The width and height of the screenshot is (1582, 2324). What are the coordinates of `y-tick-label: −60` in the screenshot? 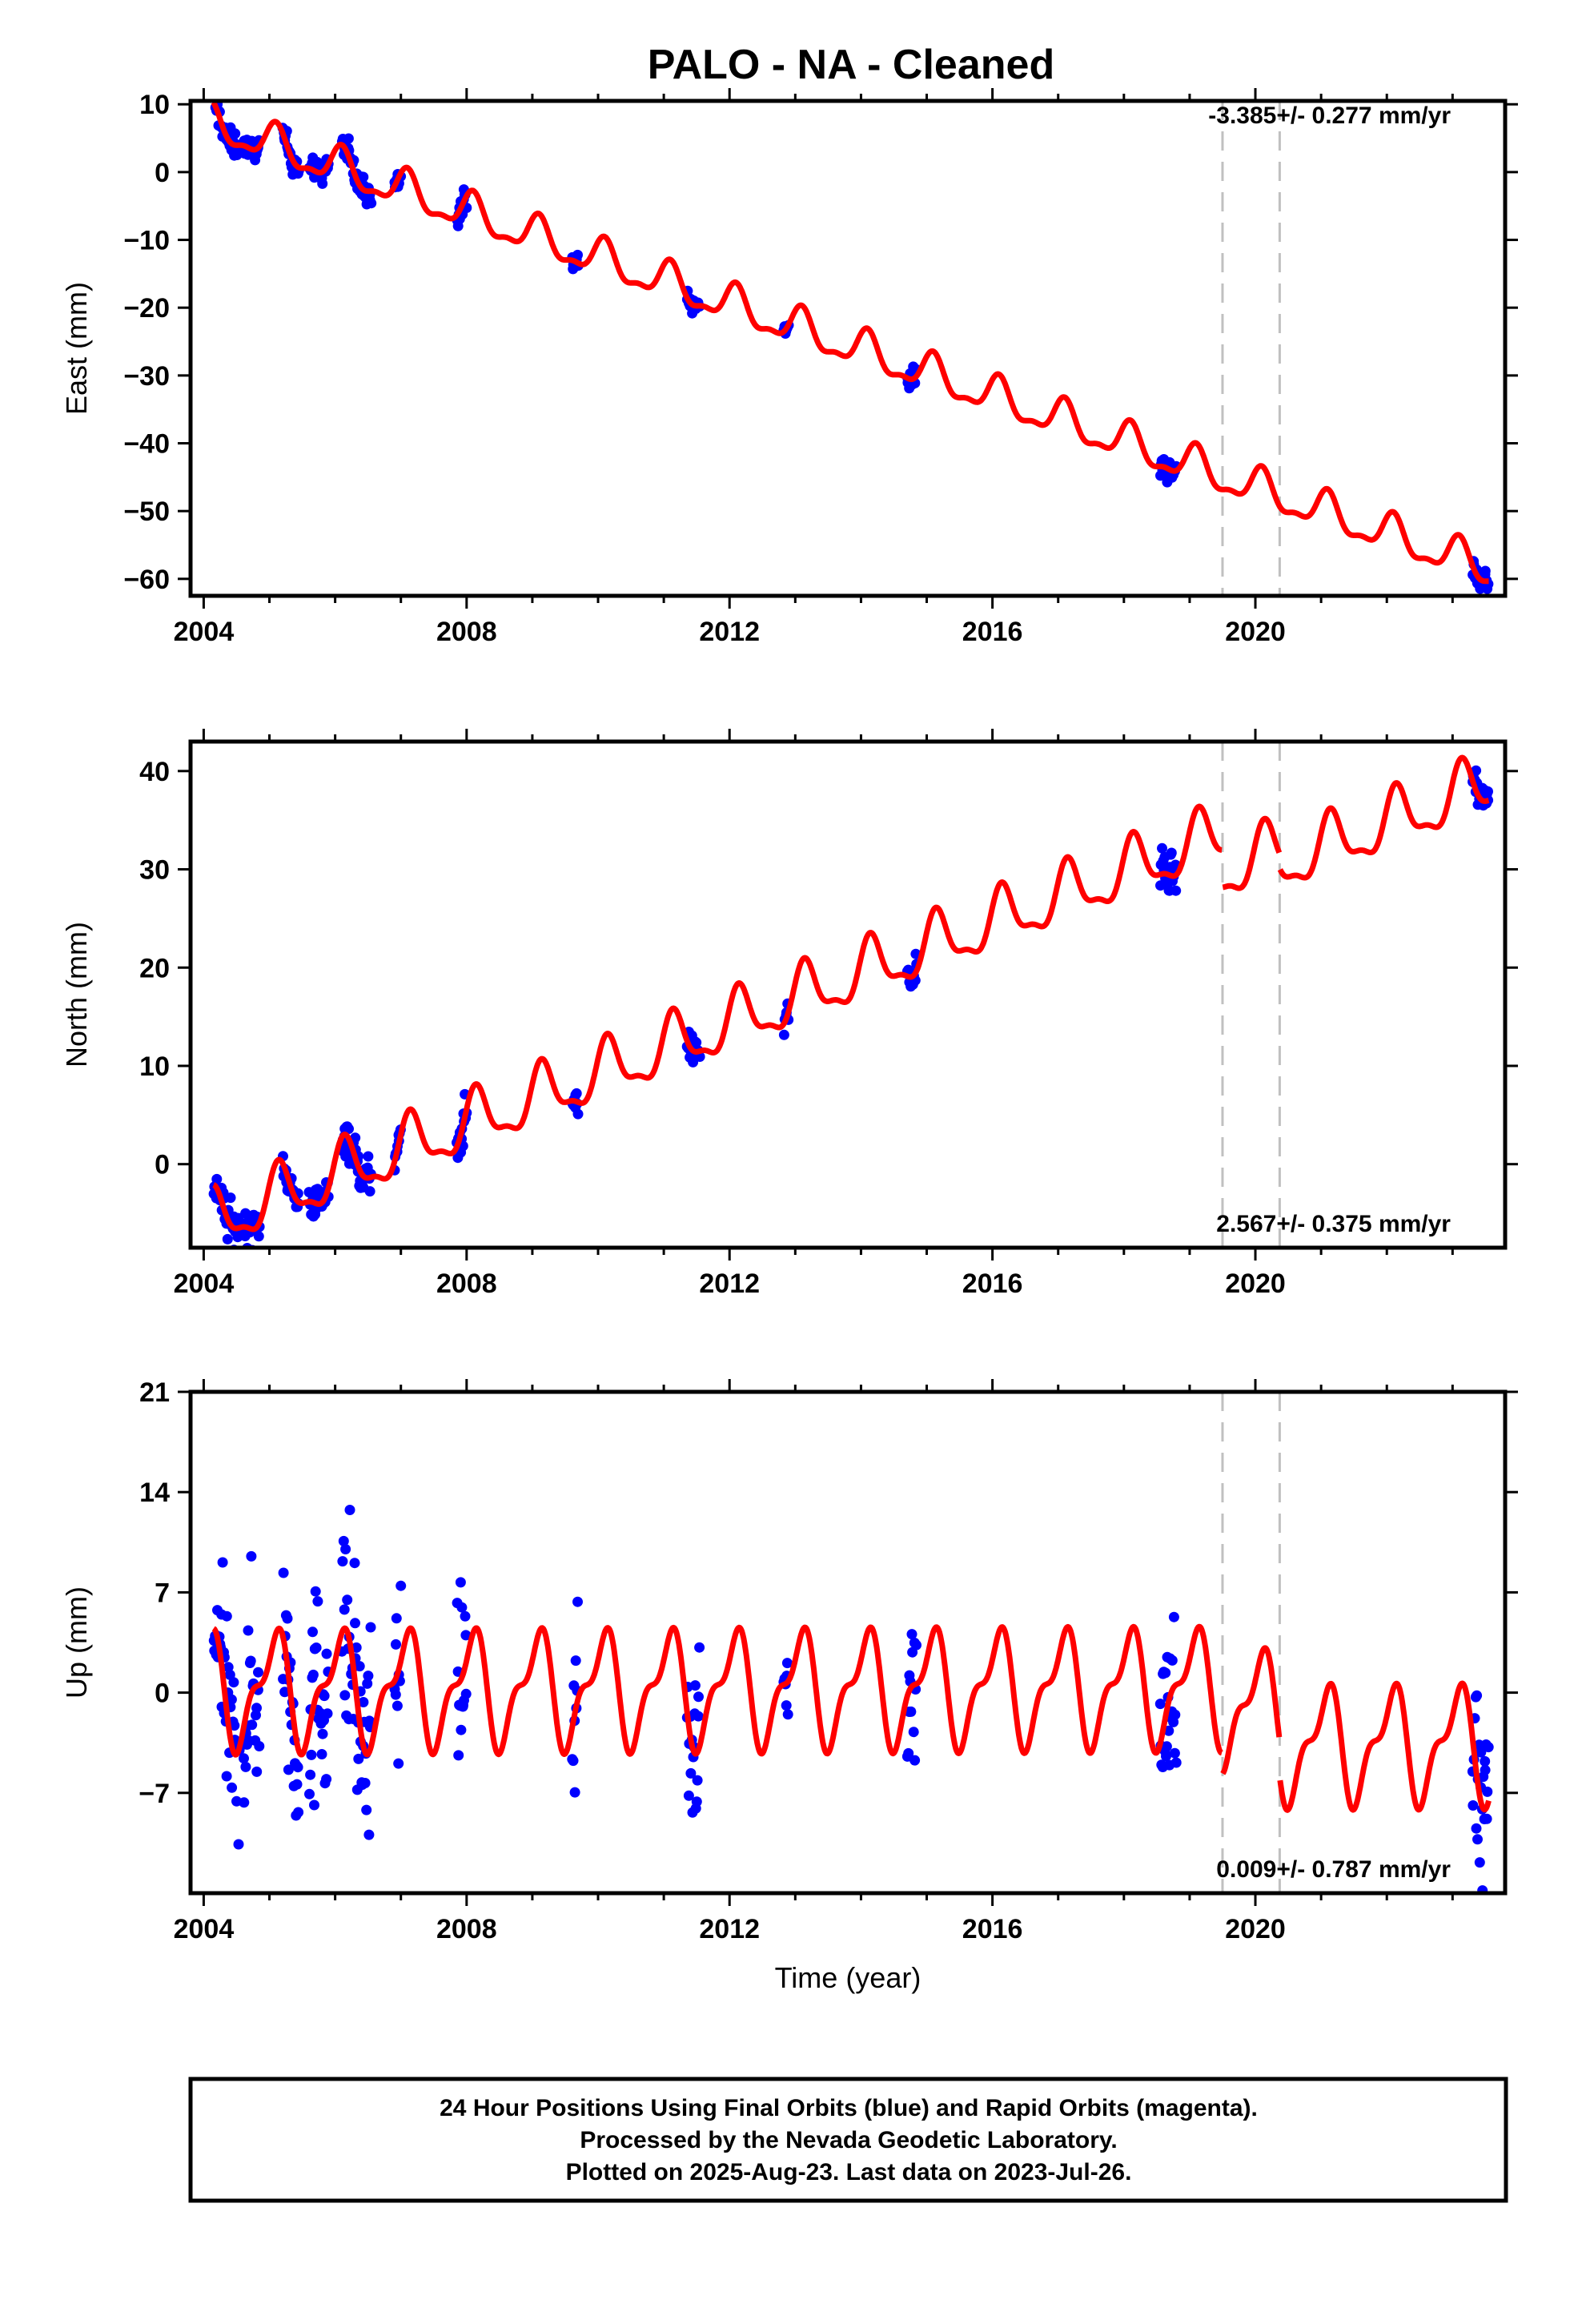 It's located at (146, 580).